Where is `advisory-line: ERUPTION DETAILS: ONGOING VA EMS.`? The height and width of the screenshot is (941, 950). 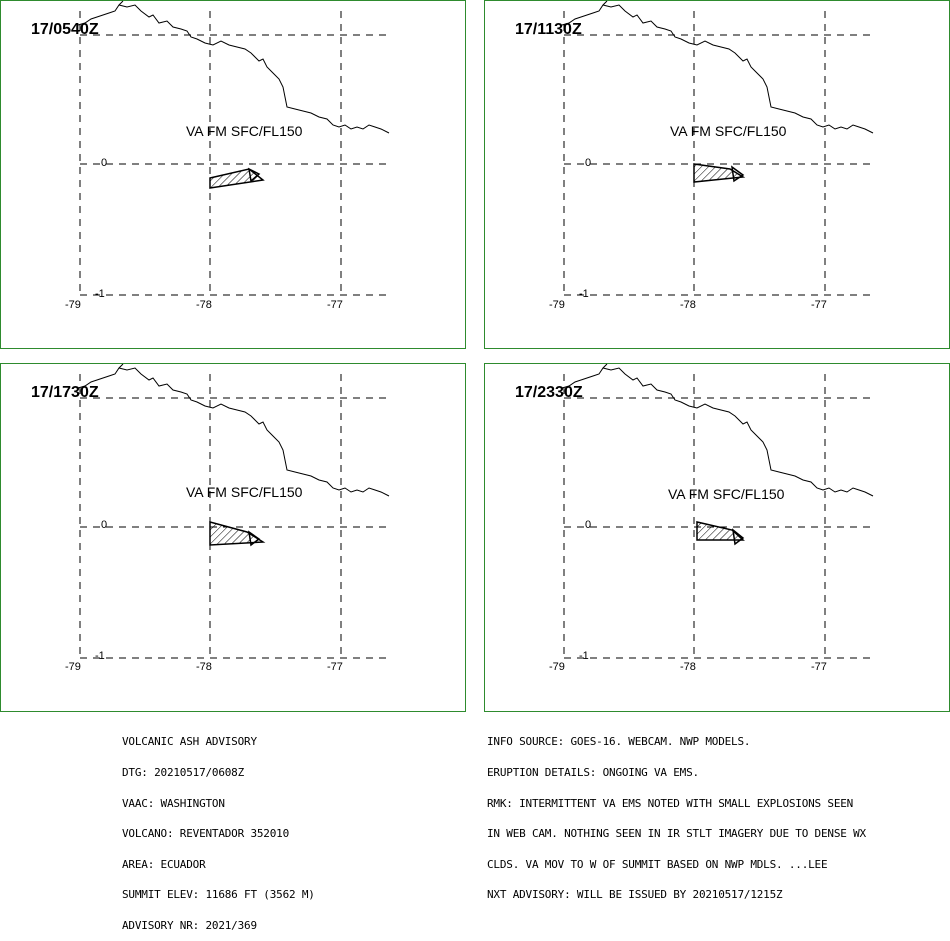 advisory-line: ERUPTION DETAILS: ONGOING VA EMS. is located at coordinates (593, 773).